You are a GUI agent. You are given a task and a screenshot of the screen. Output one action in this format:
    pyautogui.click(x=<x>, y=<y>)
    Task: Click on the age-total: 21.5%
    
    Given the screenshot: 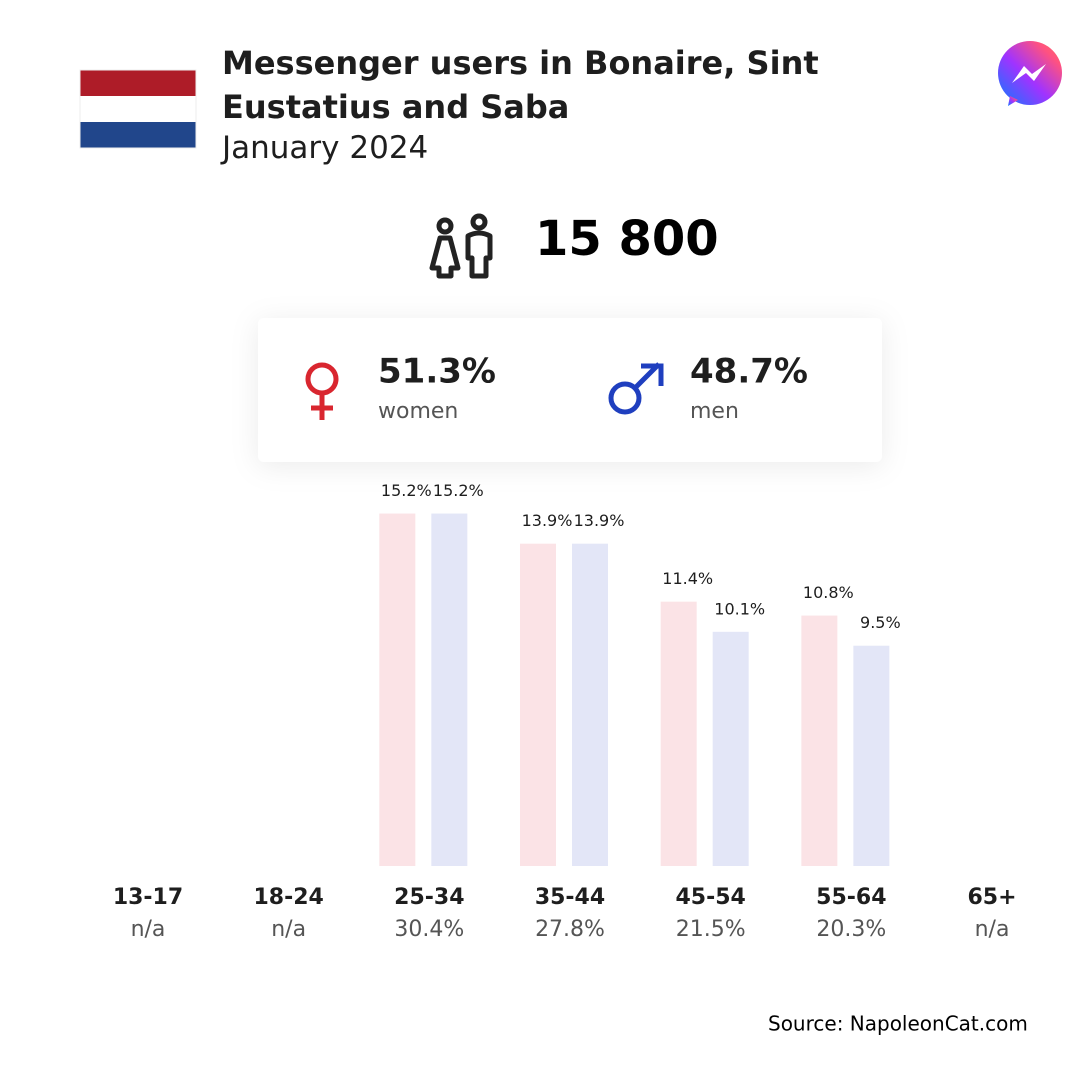 What is the action you would take?
    pyautogui.click(x=711, y=929)
    